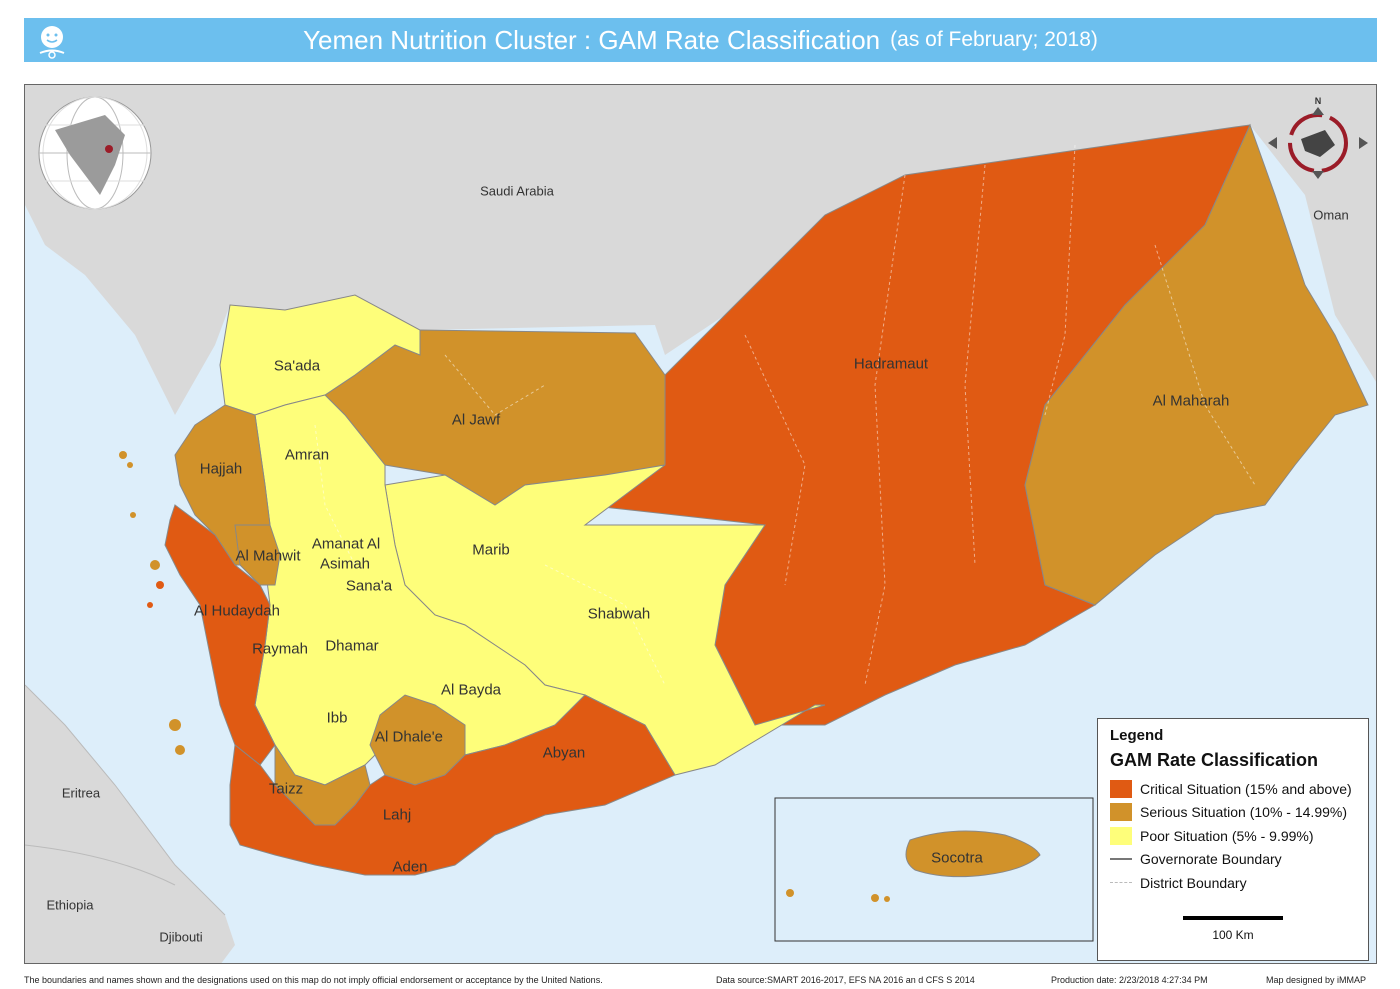  I want to click on legend-subtitle: GAM Rate Classification, so click(1214, 760).